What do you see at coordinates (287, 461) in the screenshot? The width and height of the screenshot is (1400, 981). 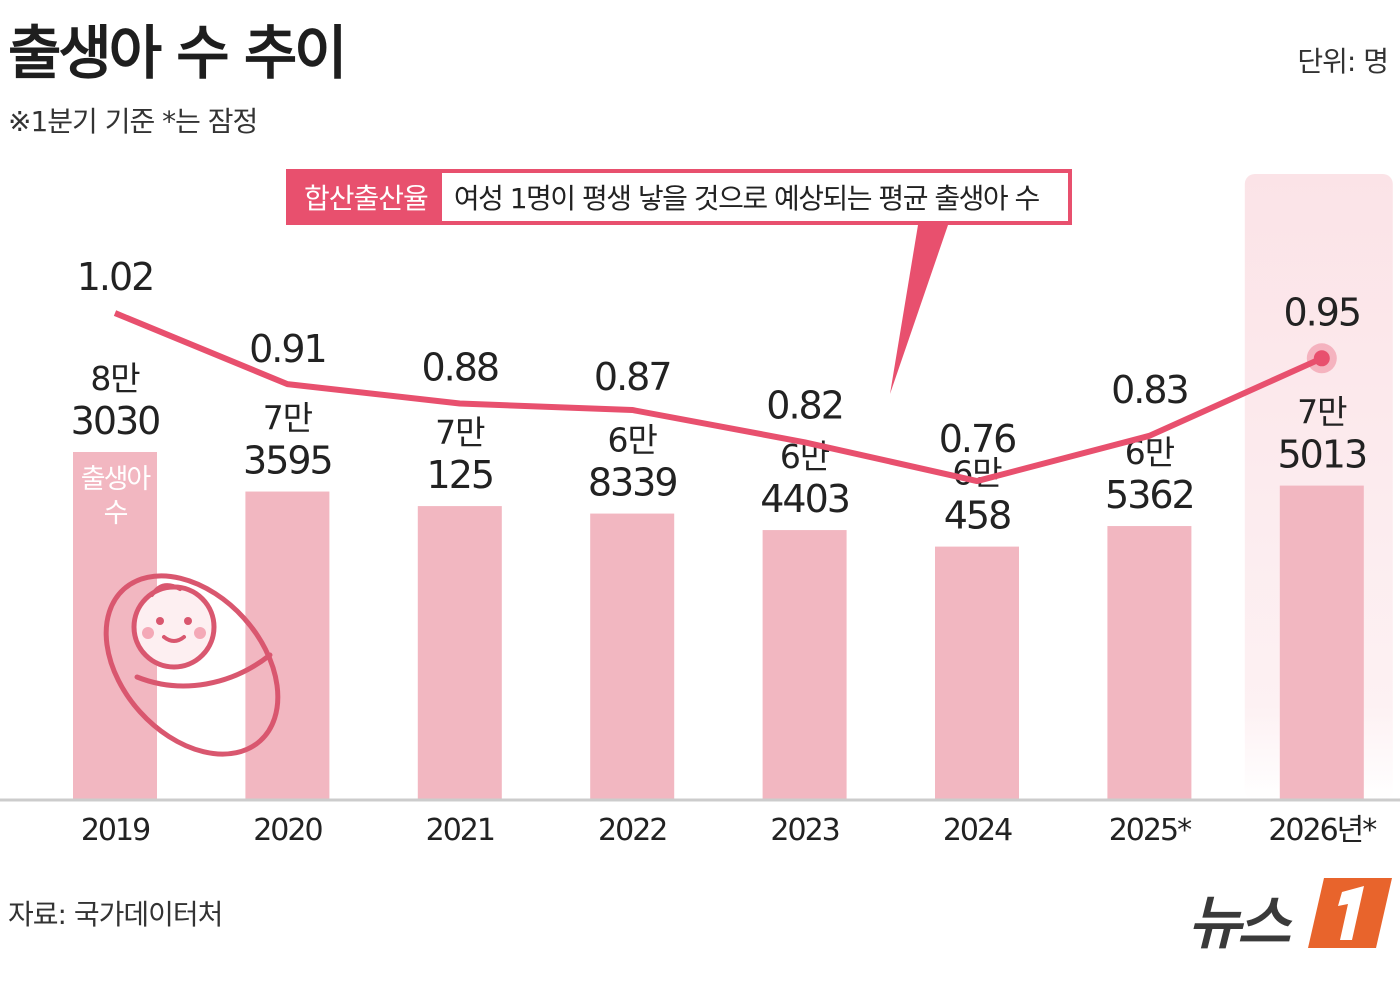 I see `bar-label-bottom: 3595` at bounding box center [287, 461].